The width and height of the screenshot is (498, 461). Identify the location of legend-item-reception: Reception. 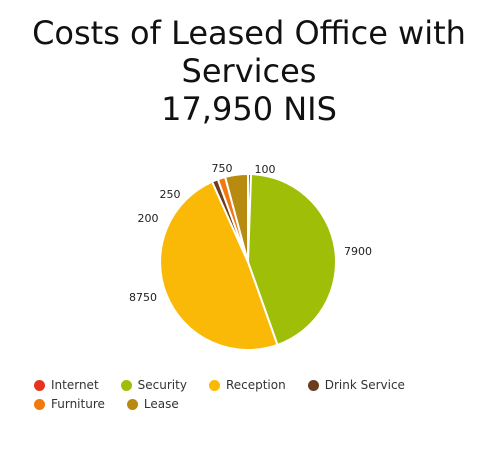
(247, 385).